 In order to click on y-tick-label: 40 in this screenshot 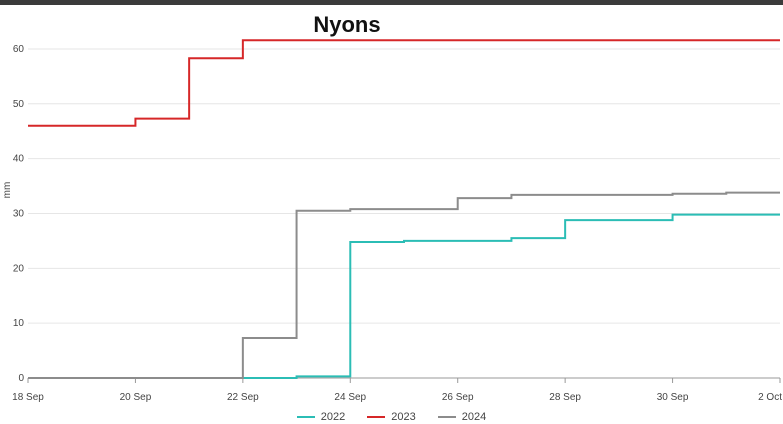, I will do `click(19, 159)`.